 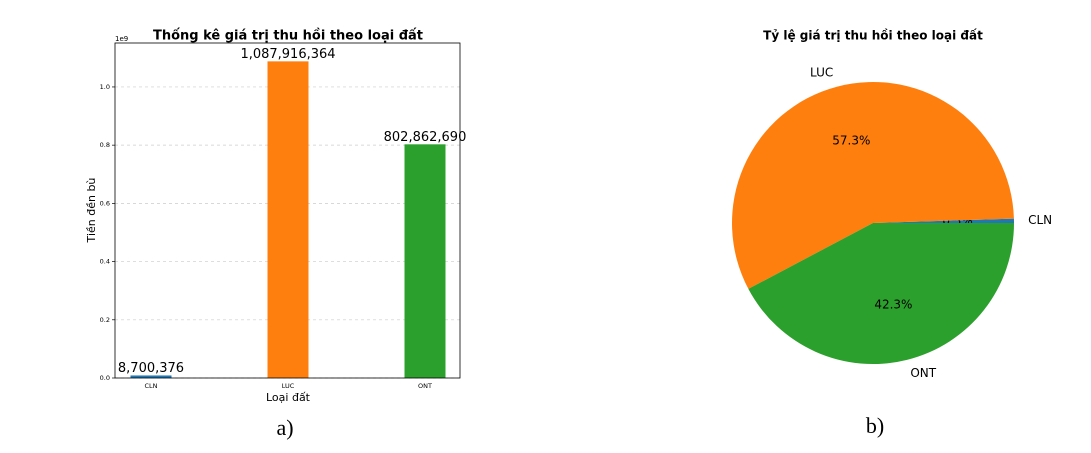 I want to click on y-tick-label: 0.4, so click(x=105, y=262).